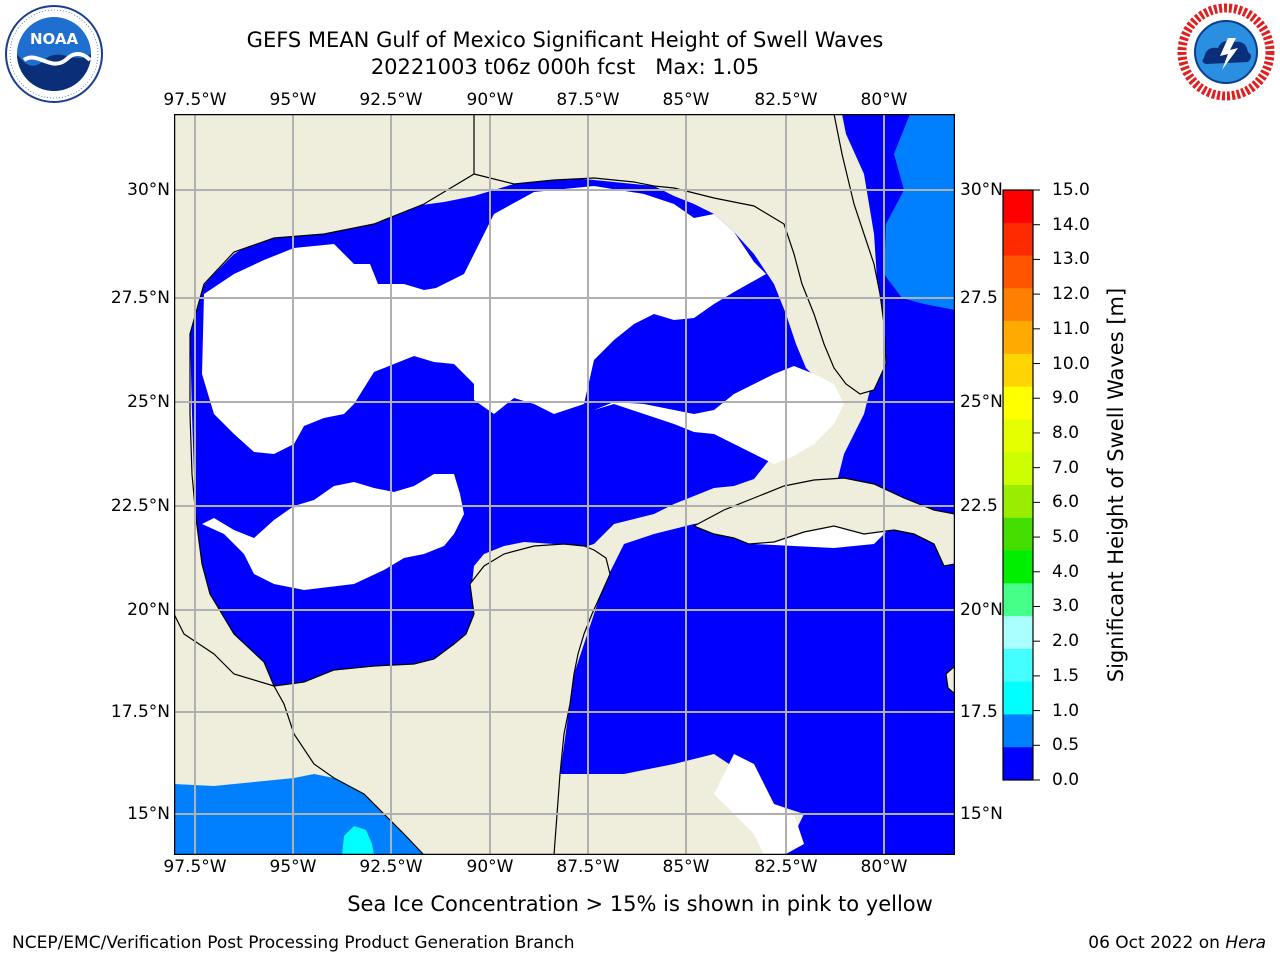 The width and height of the screenshot is (1280, 960). I want to click on lat-label-left: 17.5°N, so click(140, 712).